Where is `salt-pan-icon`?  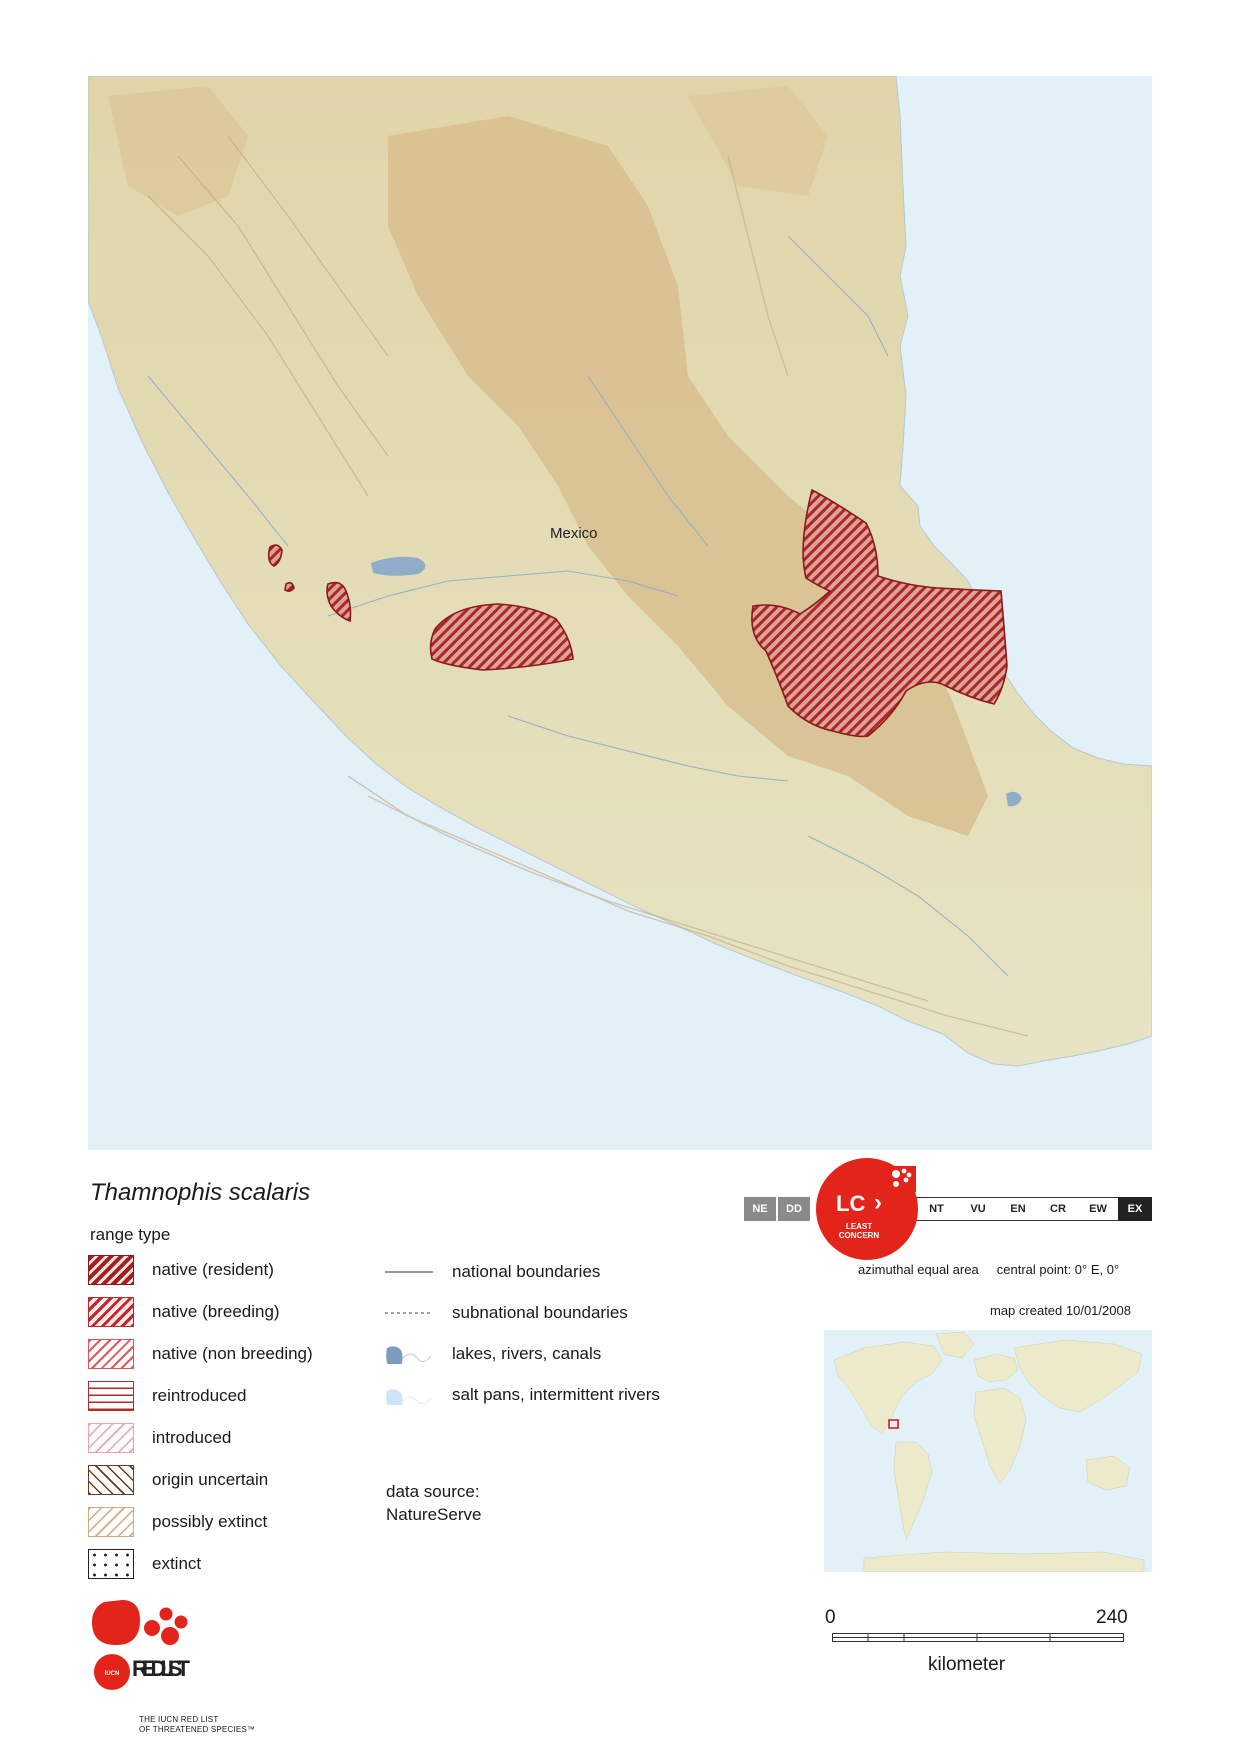 salt-pan-icon is located at coordinates (409, 1397).